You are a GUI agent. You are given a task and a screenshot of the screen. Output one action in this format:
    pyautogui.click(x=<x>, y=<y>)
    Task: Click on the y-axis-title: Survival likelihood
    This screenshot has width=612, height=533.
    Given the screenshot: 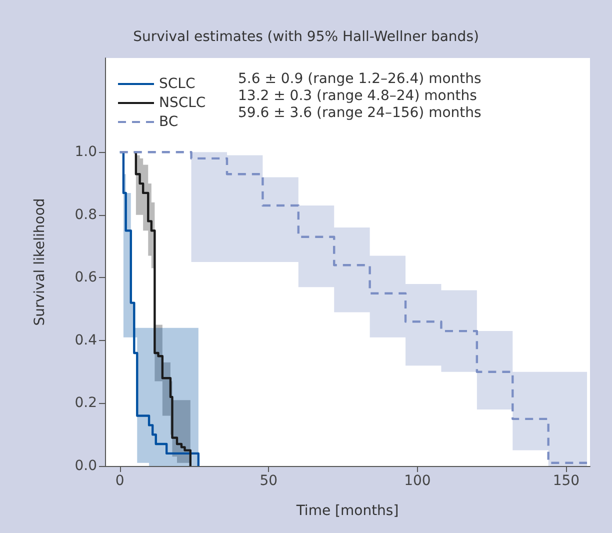 What is the action you would take?
    pyautogui.click(x=40, y=262)
    